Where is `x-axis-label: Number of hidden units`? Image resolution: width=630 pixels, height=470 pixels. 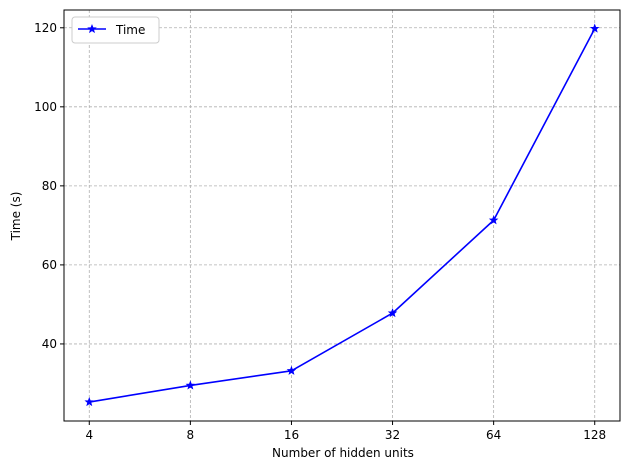 x-axis-label: Number of hidden units is located at coordinates (343, 453).